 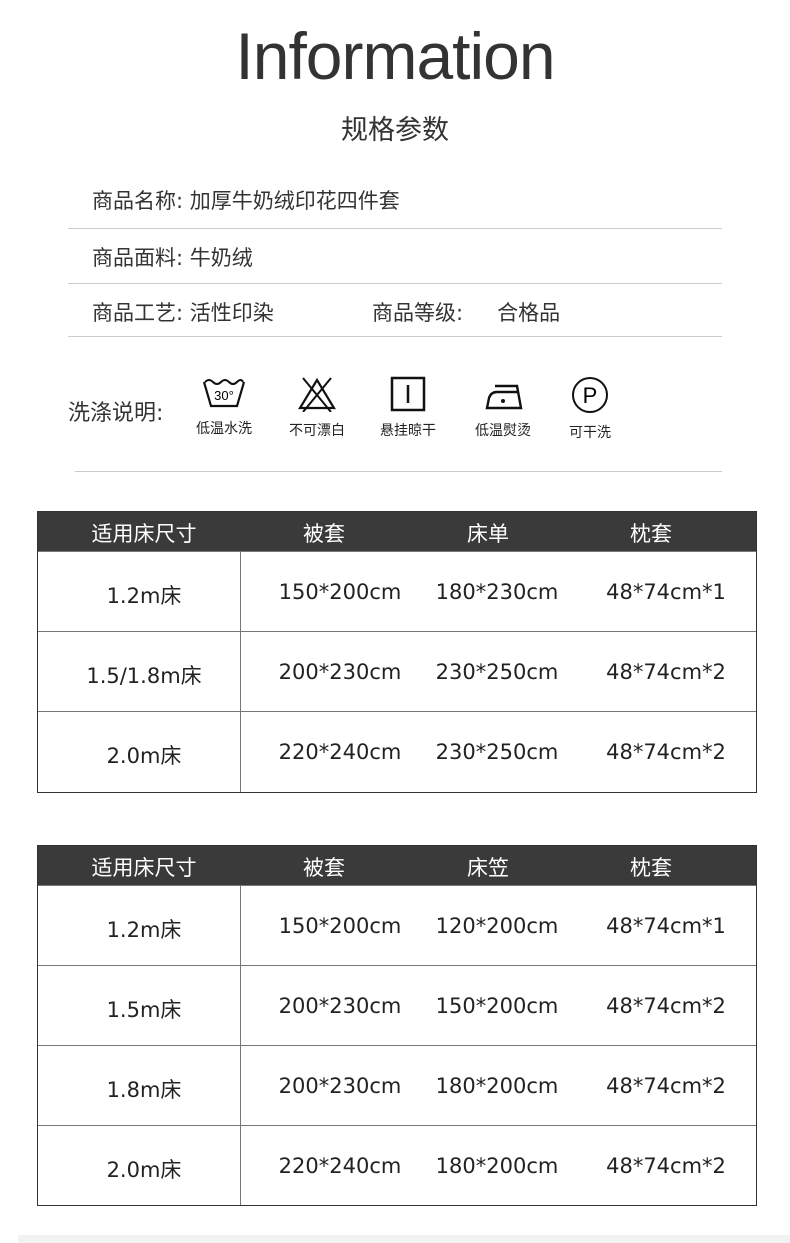 I want to click on svg-text: 30°, so click(x=224, y=395).